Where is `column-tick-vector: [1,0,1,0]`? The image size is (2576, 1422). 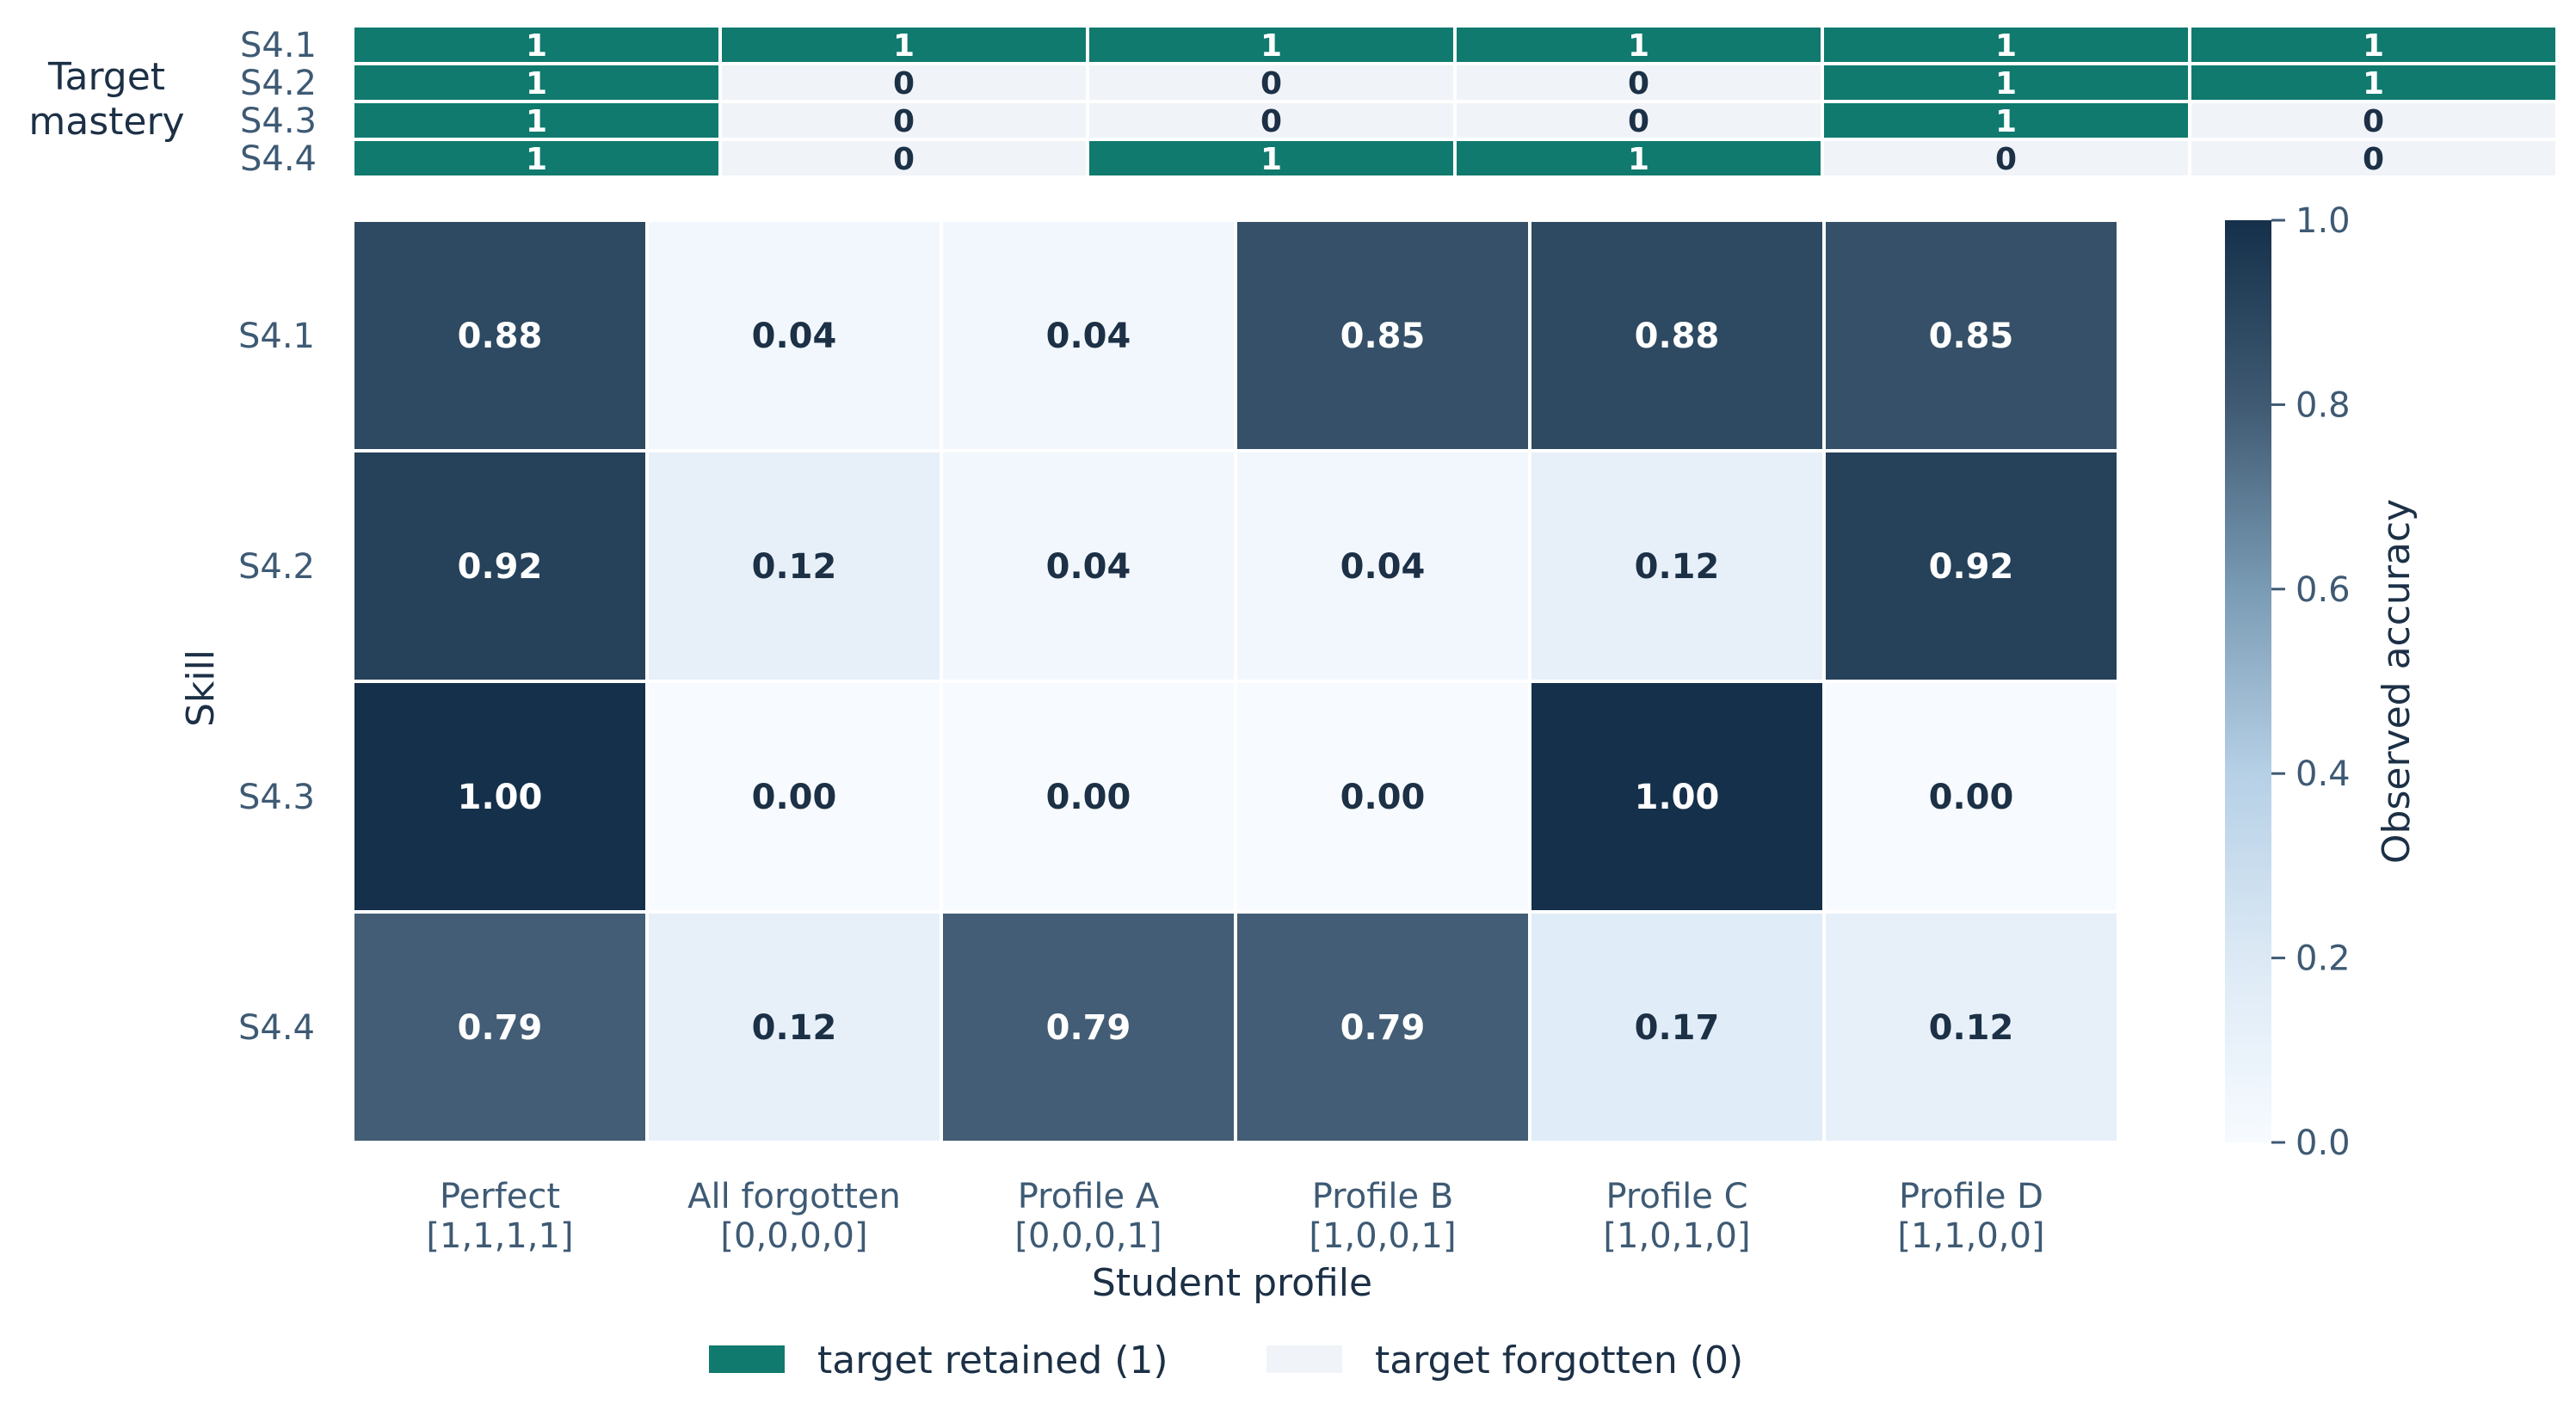
column-tick-vector: [1,0,1,0] is located at coordinates (1676, 1236).